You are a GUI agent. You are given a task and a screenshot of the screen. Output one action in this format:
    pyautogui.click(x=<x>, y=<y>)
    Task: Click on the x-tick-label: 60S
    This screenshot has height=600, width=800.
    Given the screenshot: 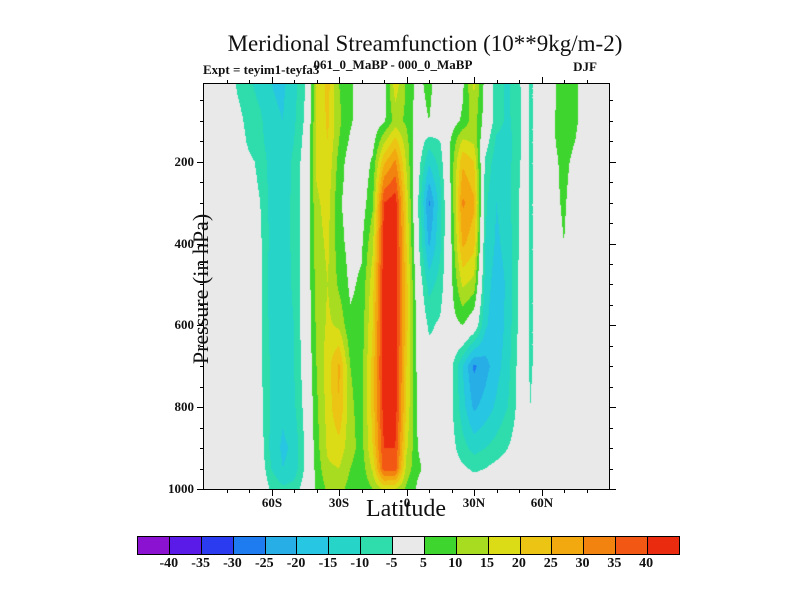 What is the action you would take?
    pyautogui.click(x=272, y=502)
    